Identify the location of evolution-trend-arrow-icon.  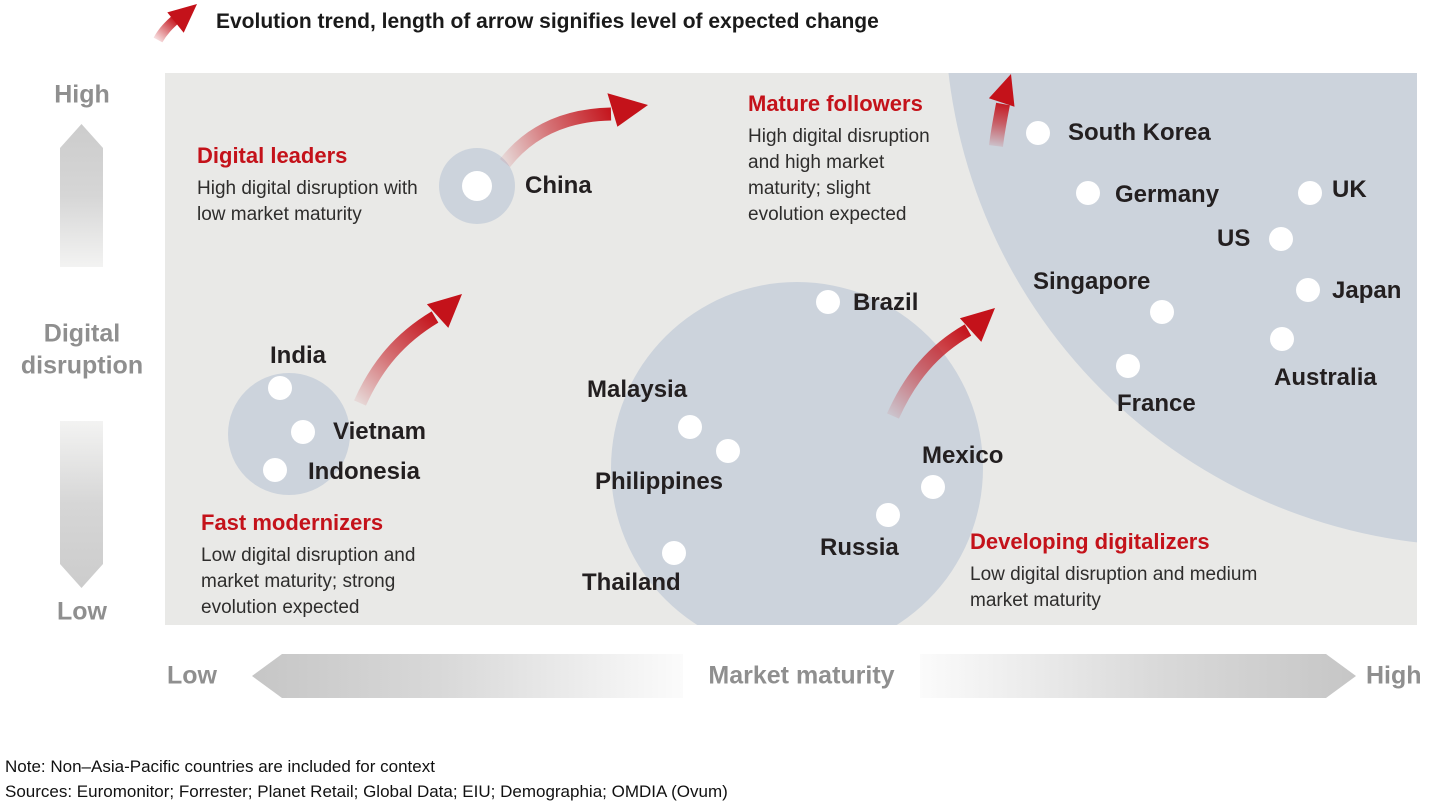
(175, 23).